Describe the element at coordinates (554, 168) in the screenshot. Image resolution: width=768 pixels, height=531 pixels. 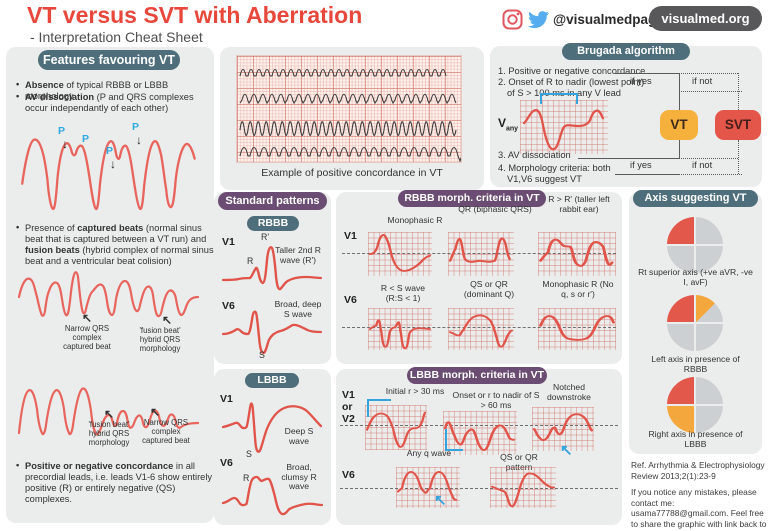
I see `brugada-step-4: 4. Morphology criteria: both` at that location.